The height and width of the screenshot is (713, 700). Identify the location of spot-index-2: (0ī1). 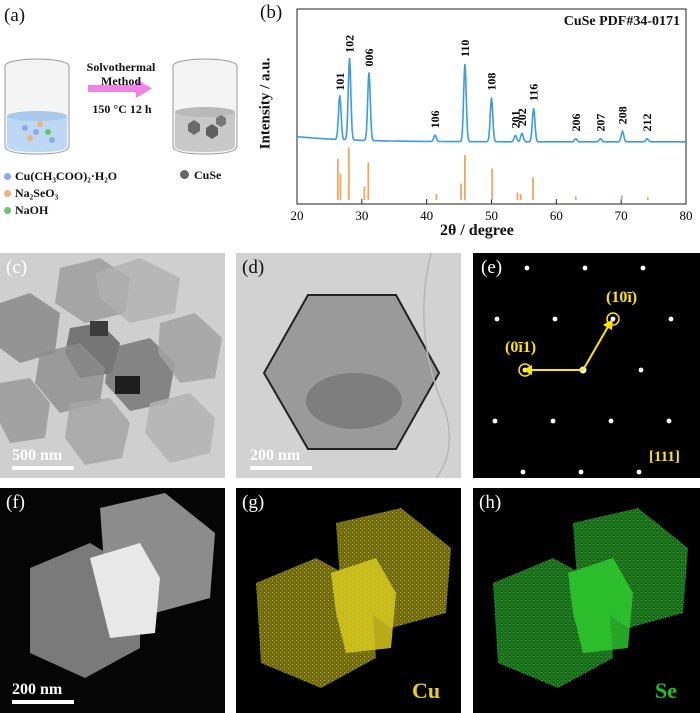
(521, 347).